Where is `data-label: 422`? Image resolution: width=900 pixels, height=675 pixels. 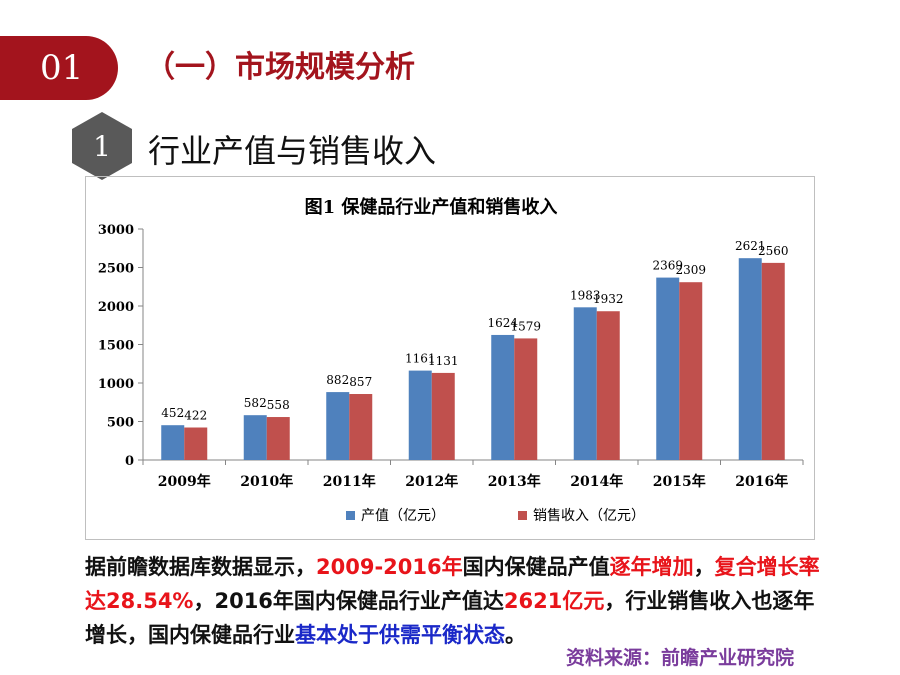 data-label: 422 is located at coordinates (195, 416).